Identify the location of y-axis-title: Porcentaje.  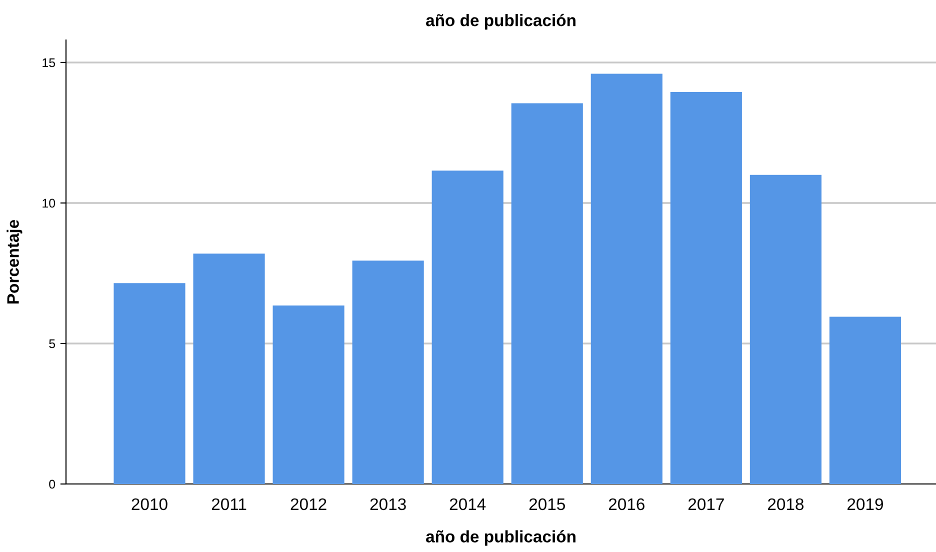
(14, 262).